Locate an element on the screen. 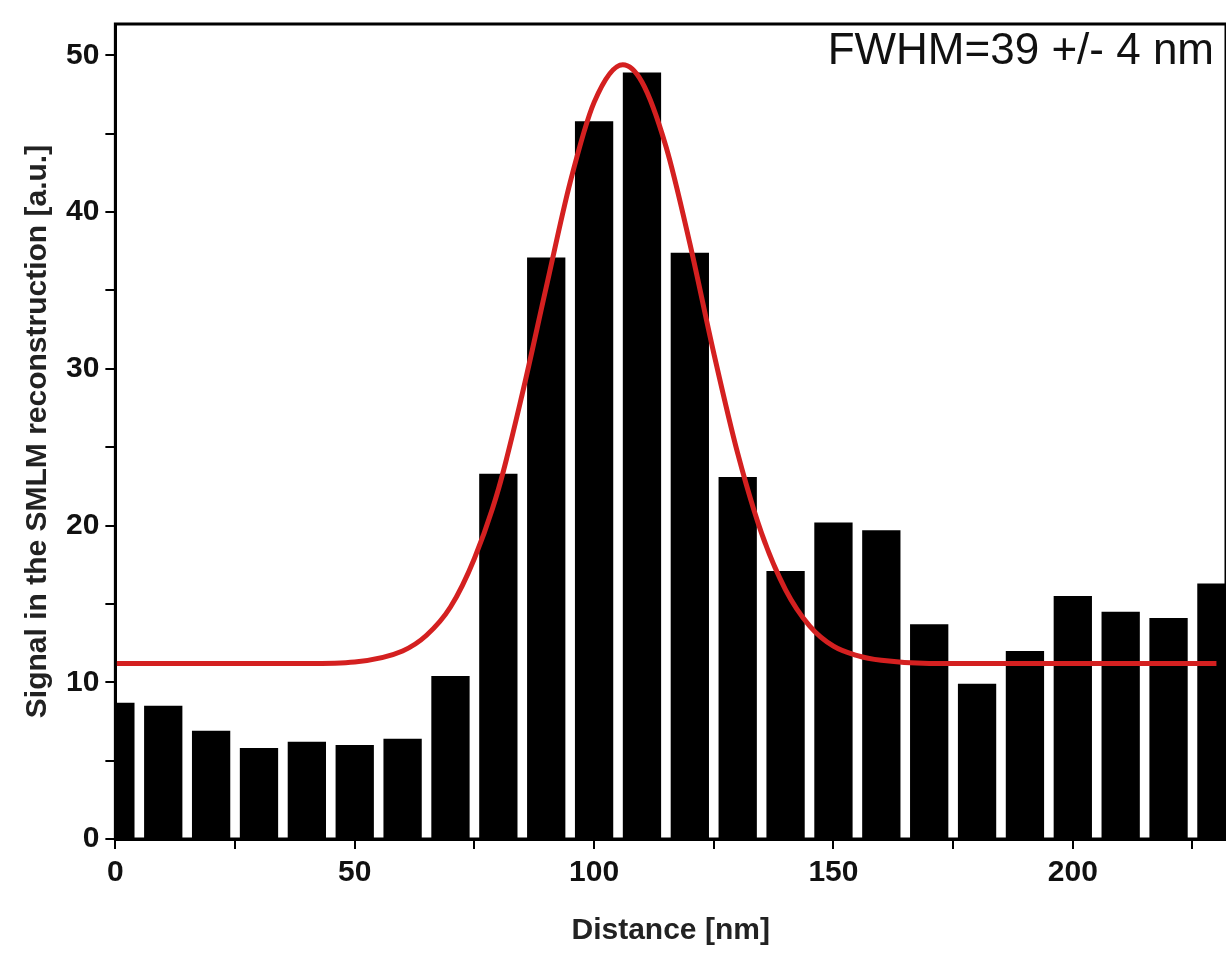  y-tick-label: 10 is located at coordinates (82, 680).